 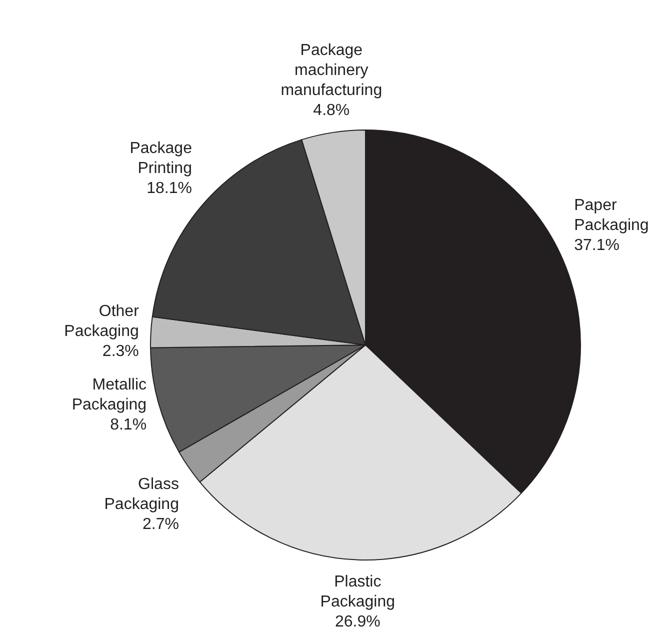 What do you see at coordinates (102, 321) in the screenshot?
I see `slice-label: Other Packaging` at bounding box center [102, 321].